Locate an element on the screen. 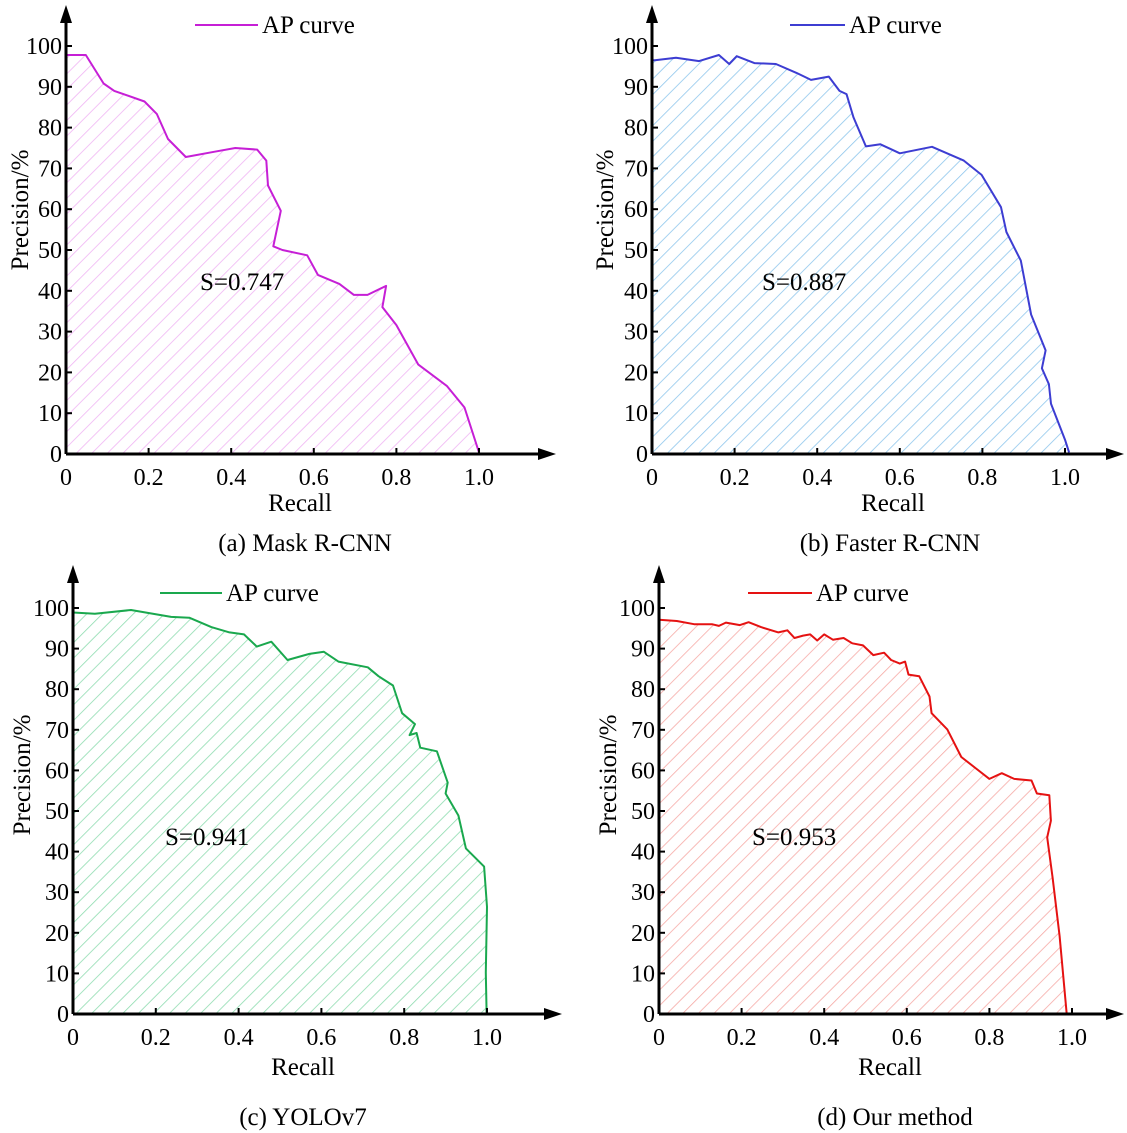  area-annotation: S=0.747 is located at coordinates (242, 282).